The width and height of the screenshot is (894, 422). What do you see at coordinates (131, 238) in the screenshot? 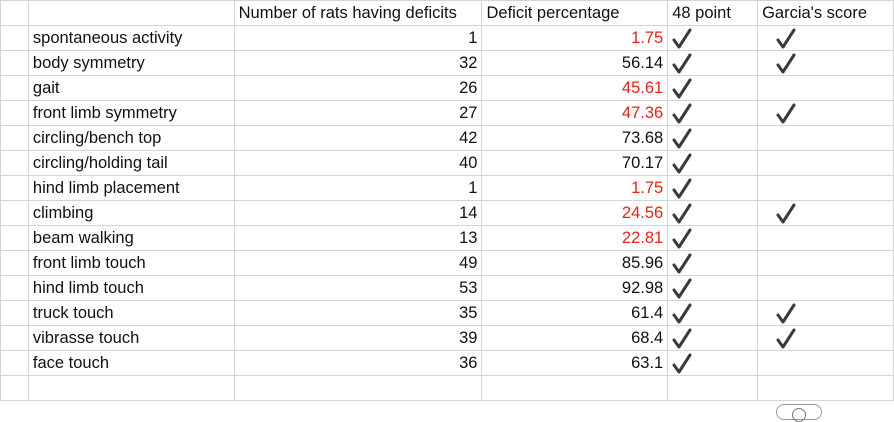
I see `test-name-cell: beam walking` at bounding box center [131, 238].